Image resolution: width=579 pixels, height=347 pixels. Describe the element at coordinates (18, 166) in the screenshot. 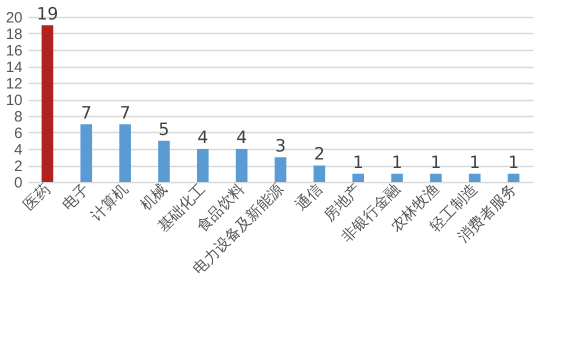

I see `y-tick-label: 2` at that location.